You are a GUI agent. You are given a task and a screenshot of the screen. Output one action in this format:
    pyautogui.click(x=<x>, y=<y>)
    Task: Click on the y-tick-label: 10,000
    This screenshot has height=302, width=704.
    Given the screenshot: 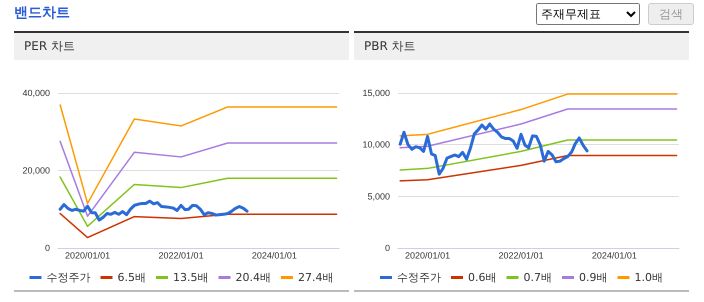 What is the action you would take?
    pyautogui.click(x=376, y=145)
    